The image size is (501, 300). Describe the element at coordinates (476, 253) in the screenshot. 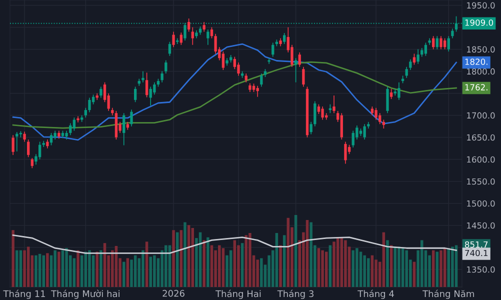

I see `text: 740.1` at that location.